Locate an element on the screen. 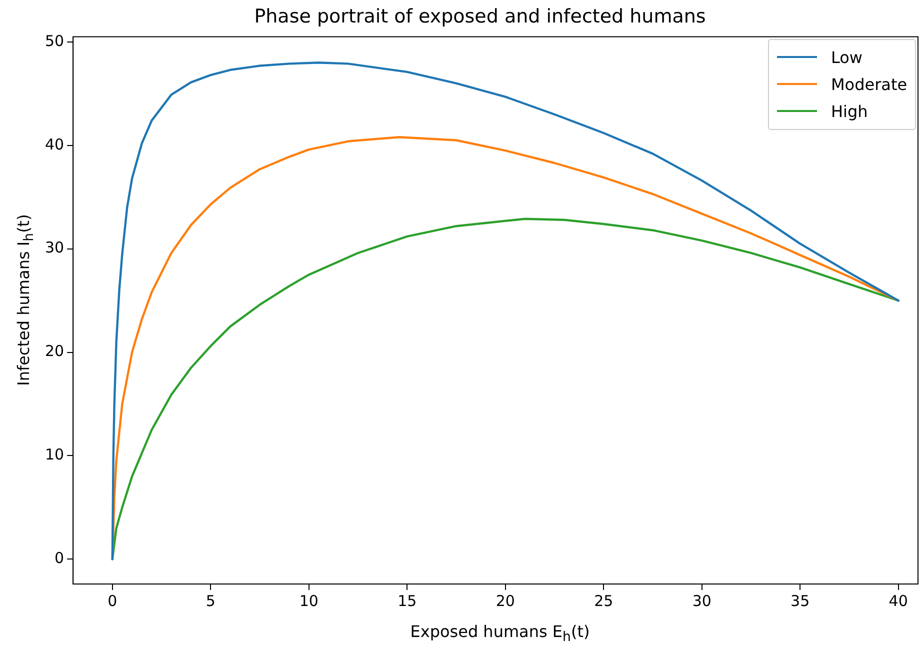  y-tick-label: 40 is located at coordinates (54, 144).